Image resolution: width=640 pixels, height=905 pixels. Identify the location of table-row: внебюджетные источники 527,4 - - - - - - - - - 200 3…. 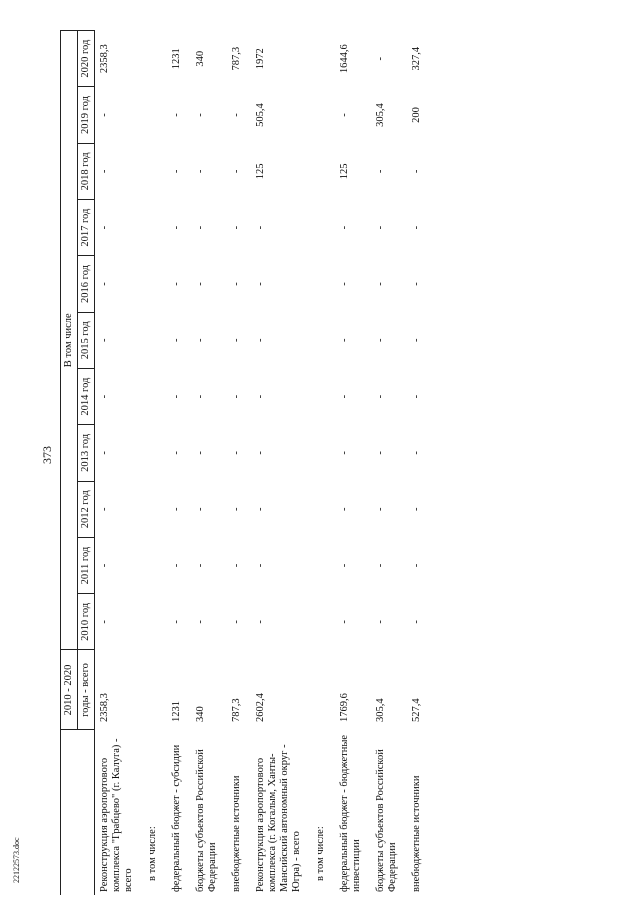
(419, 463).